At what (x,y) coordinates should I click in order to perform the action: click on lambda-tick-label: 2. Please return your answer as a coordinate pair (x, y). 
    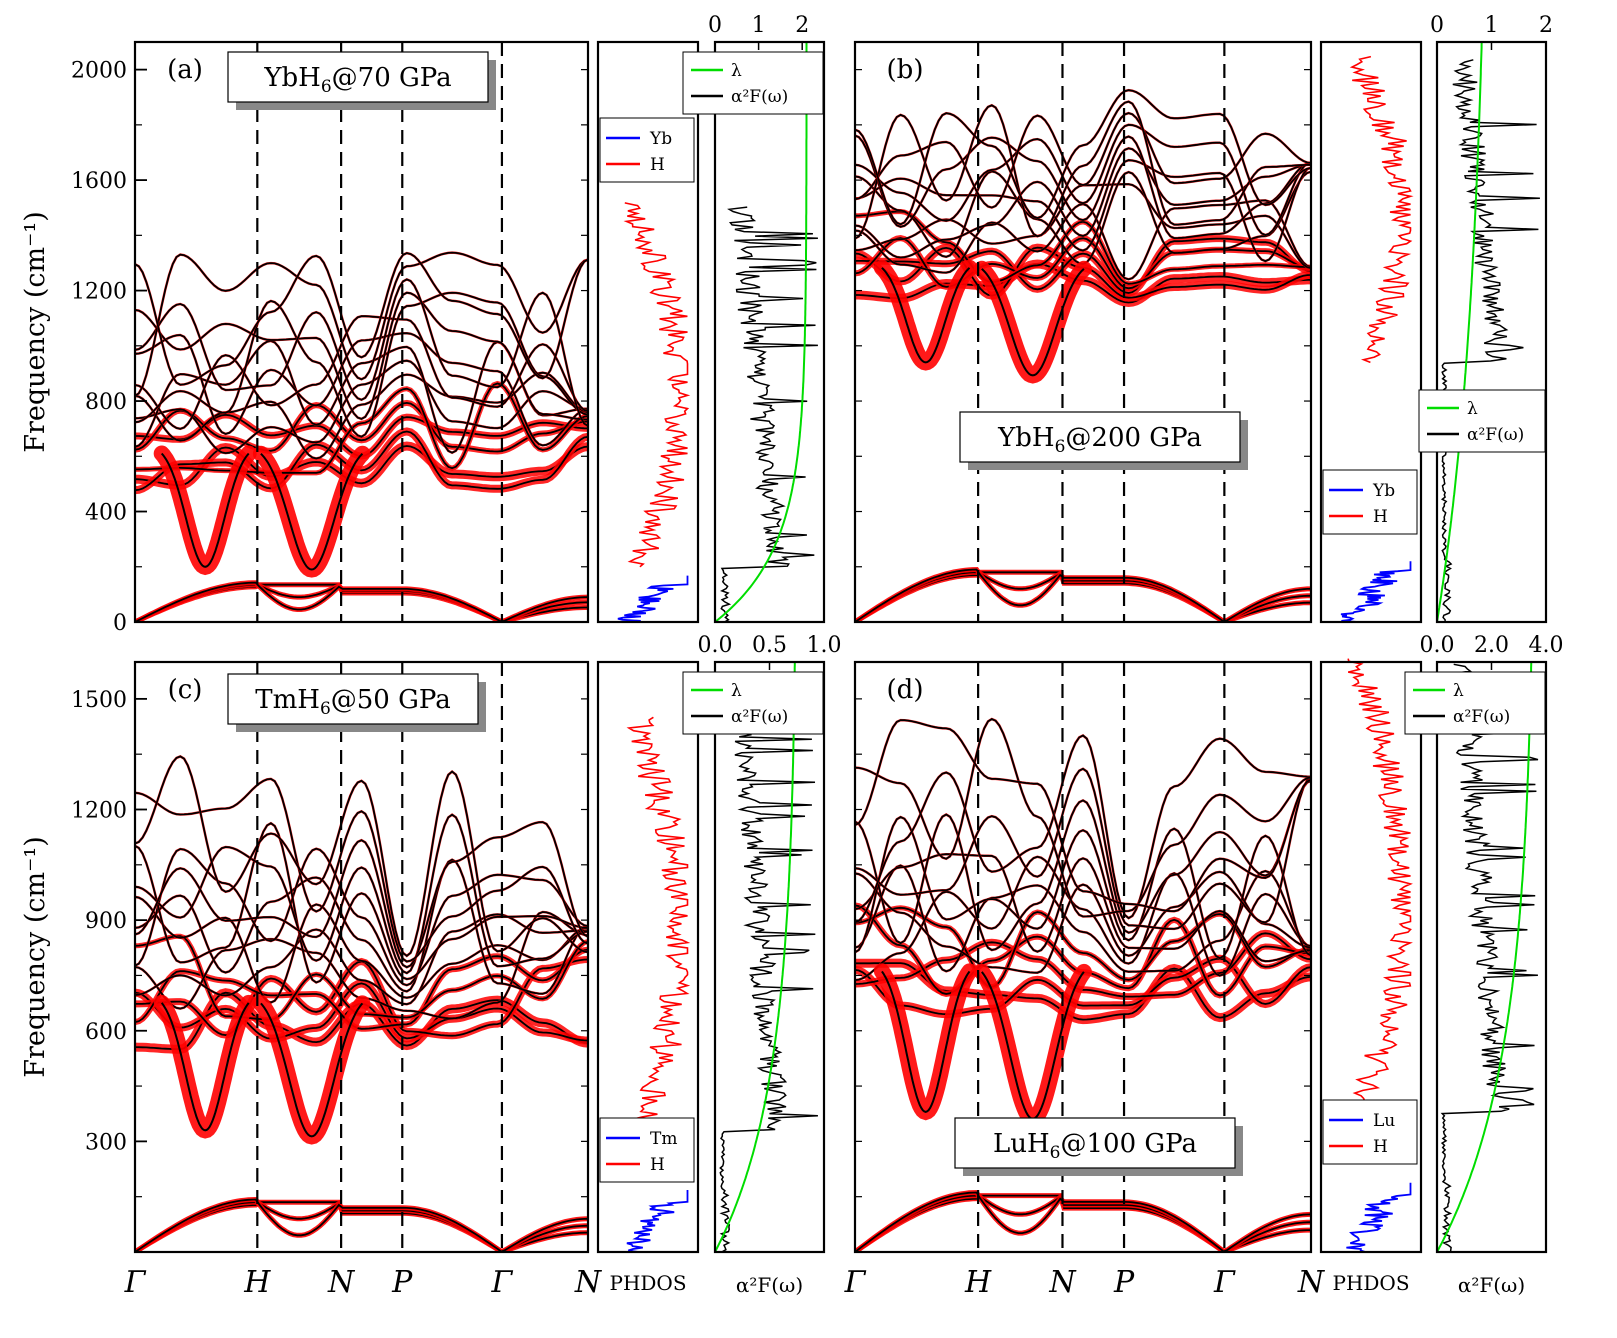
    Looking at the image, I should click on (1546, 25).